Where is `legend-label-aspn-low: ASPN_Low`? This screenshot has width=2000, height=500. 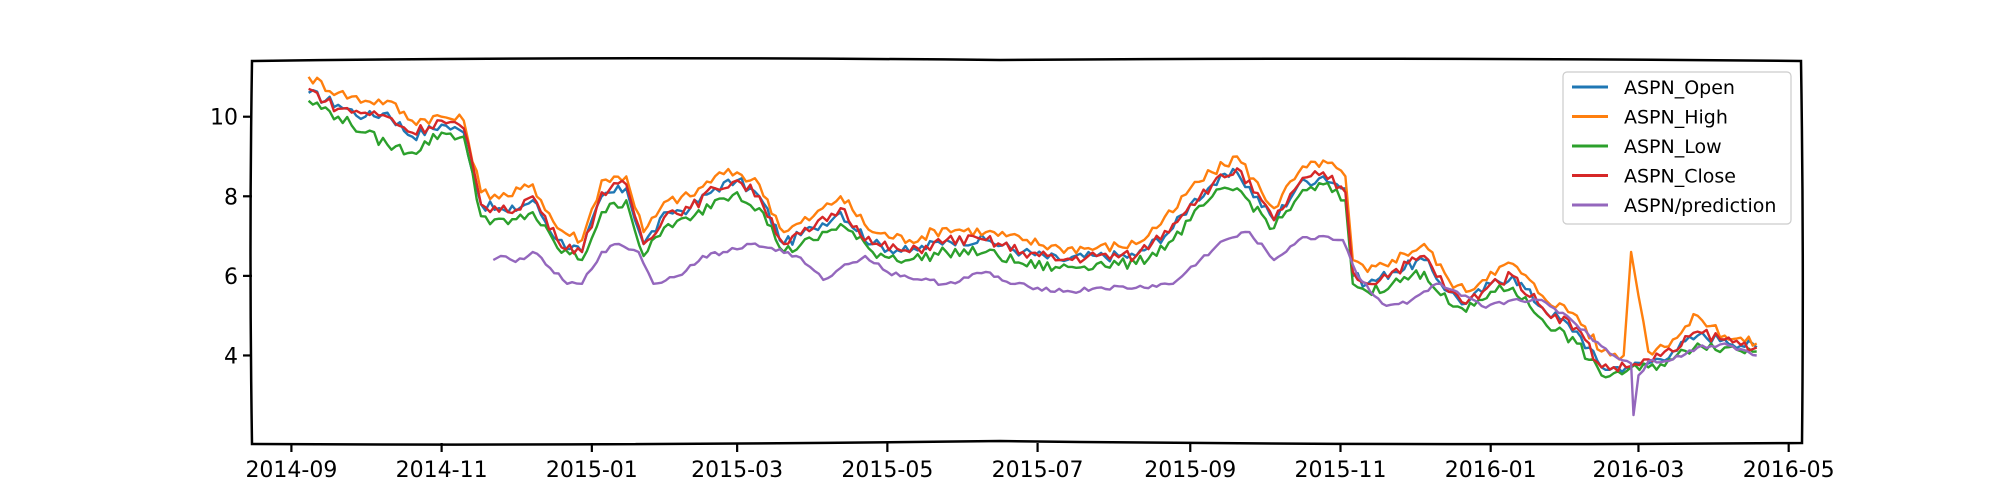 legend-label-aspn-low: ASPN_Low is located at coordinates (1673, 147).